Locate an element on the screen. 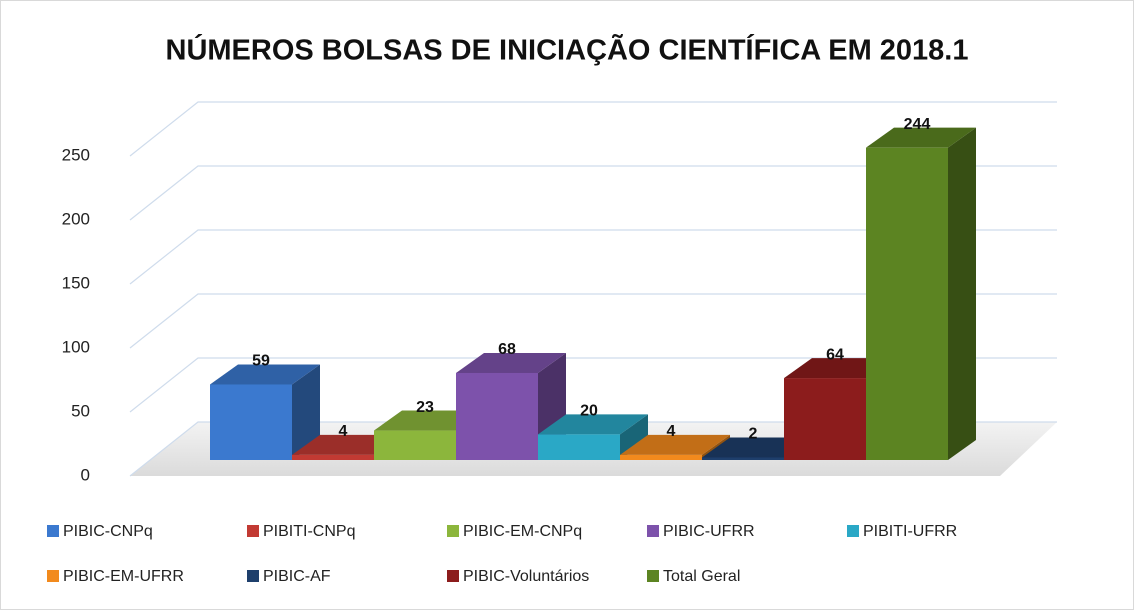 The image size is (1134, 610). value-label: 20 is located at coordinates (589, 411).